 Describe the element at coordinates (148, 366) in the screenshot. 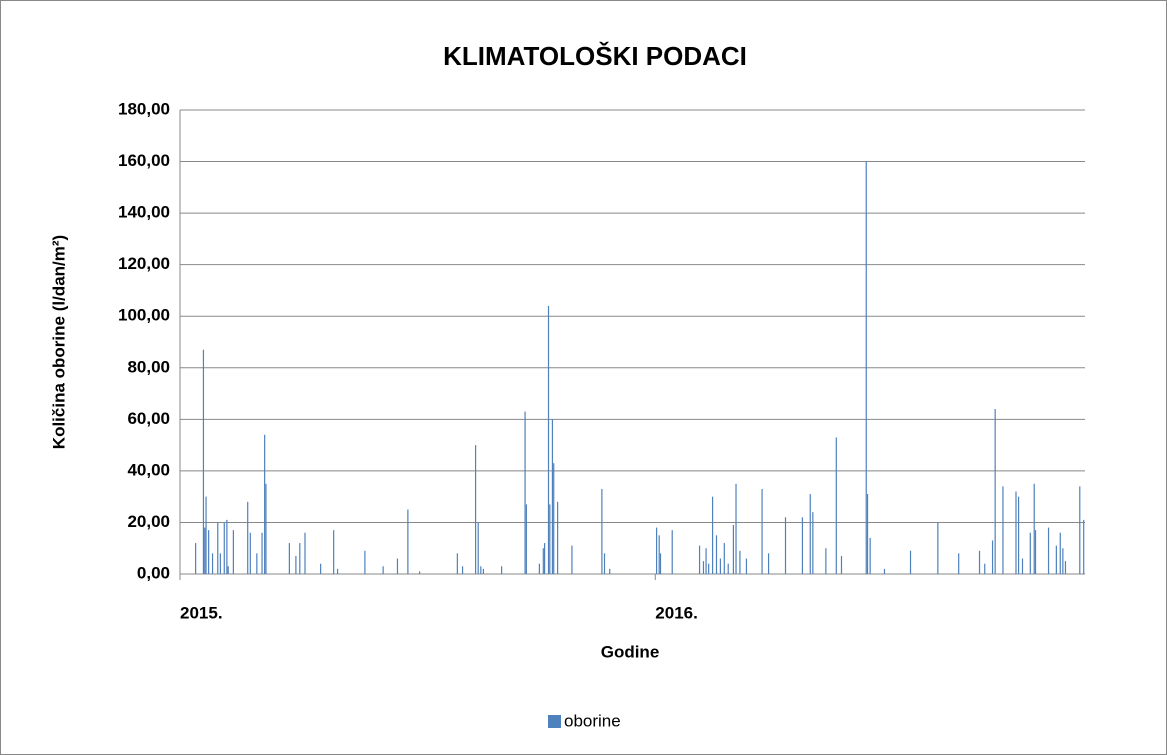

I see `y-tick-label: 80,00` at that location.